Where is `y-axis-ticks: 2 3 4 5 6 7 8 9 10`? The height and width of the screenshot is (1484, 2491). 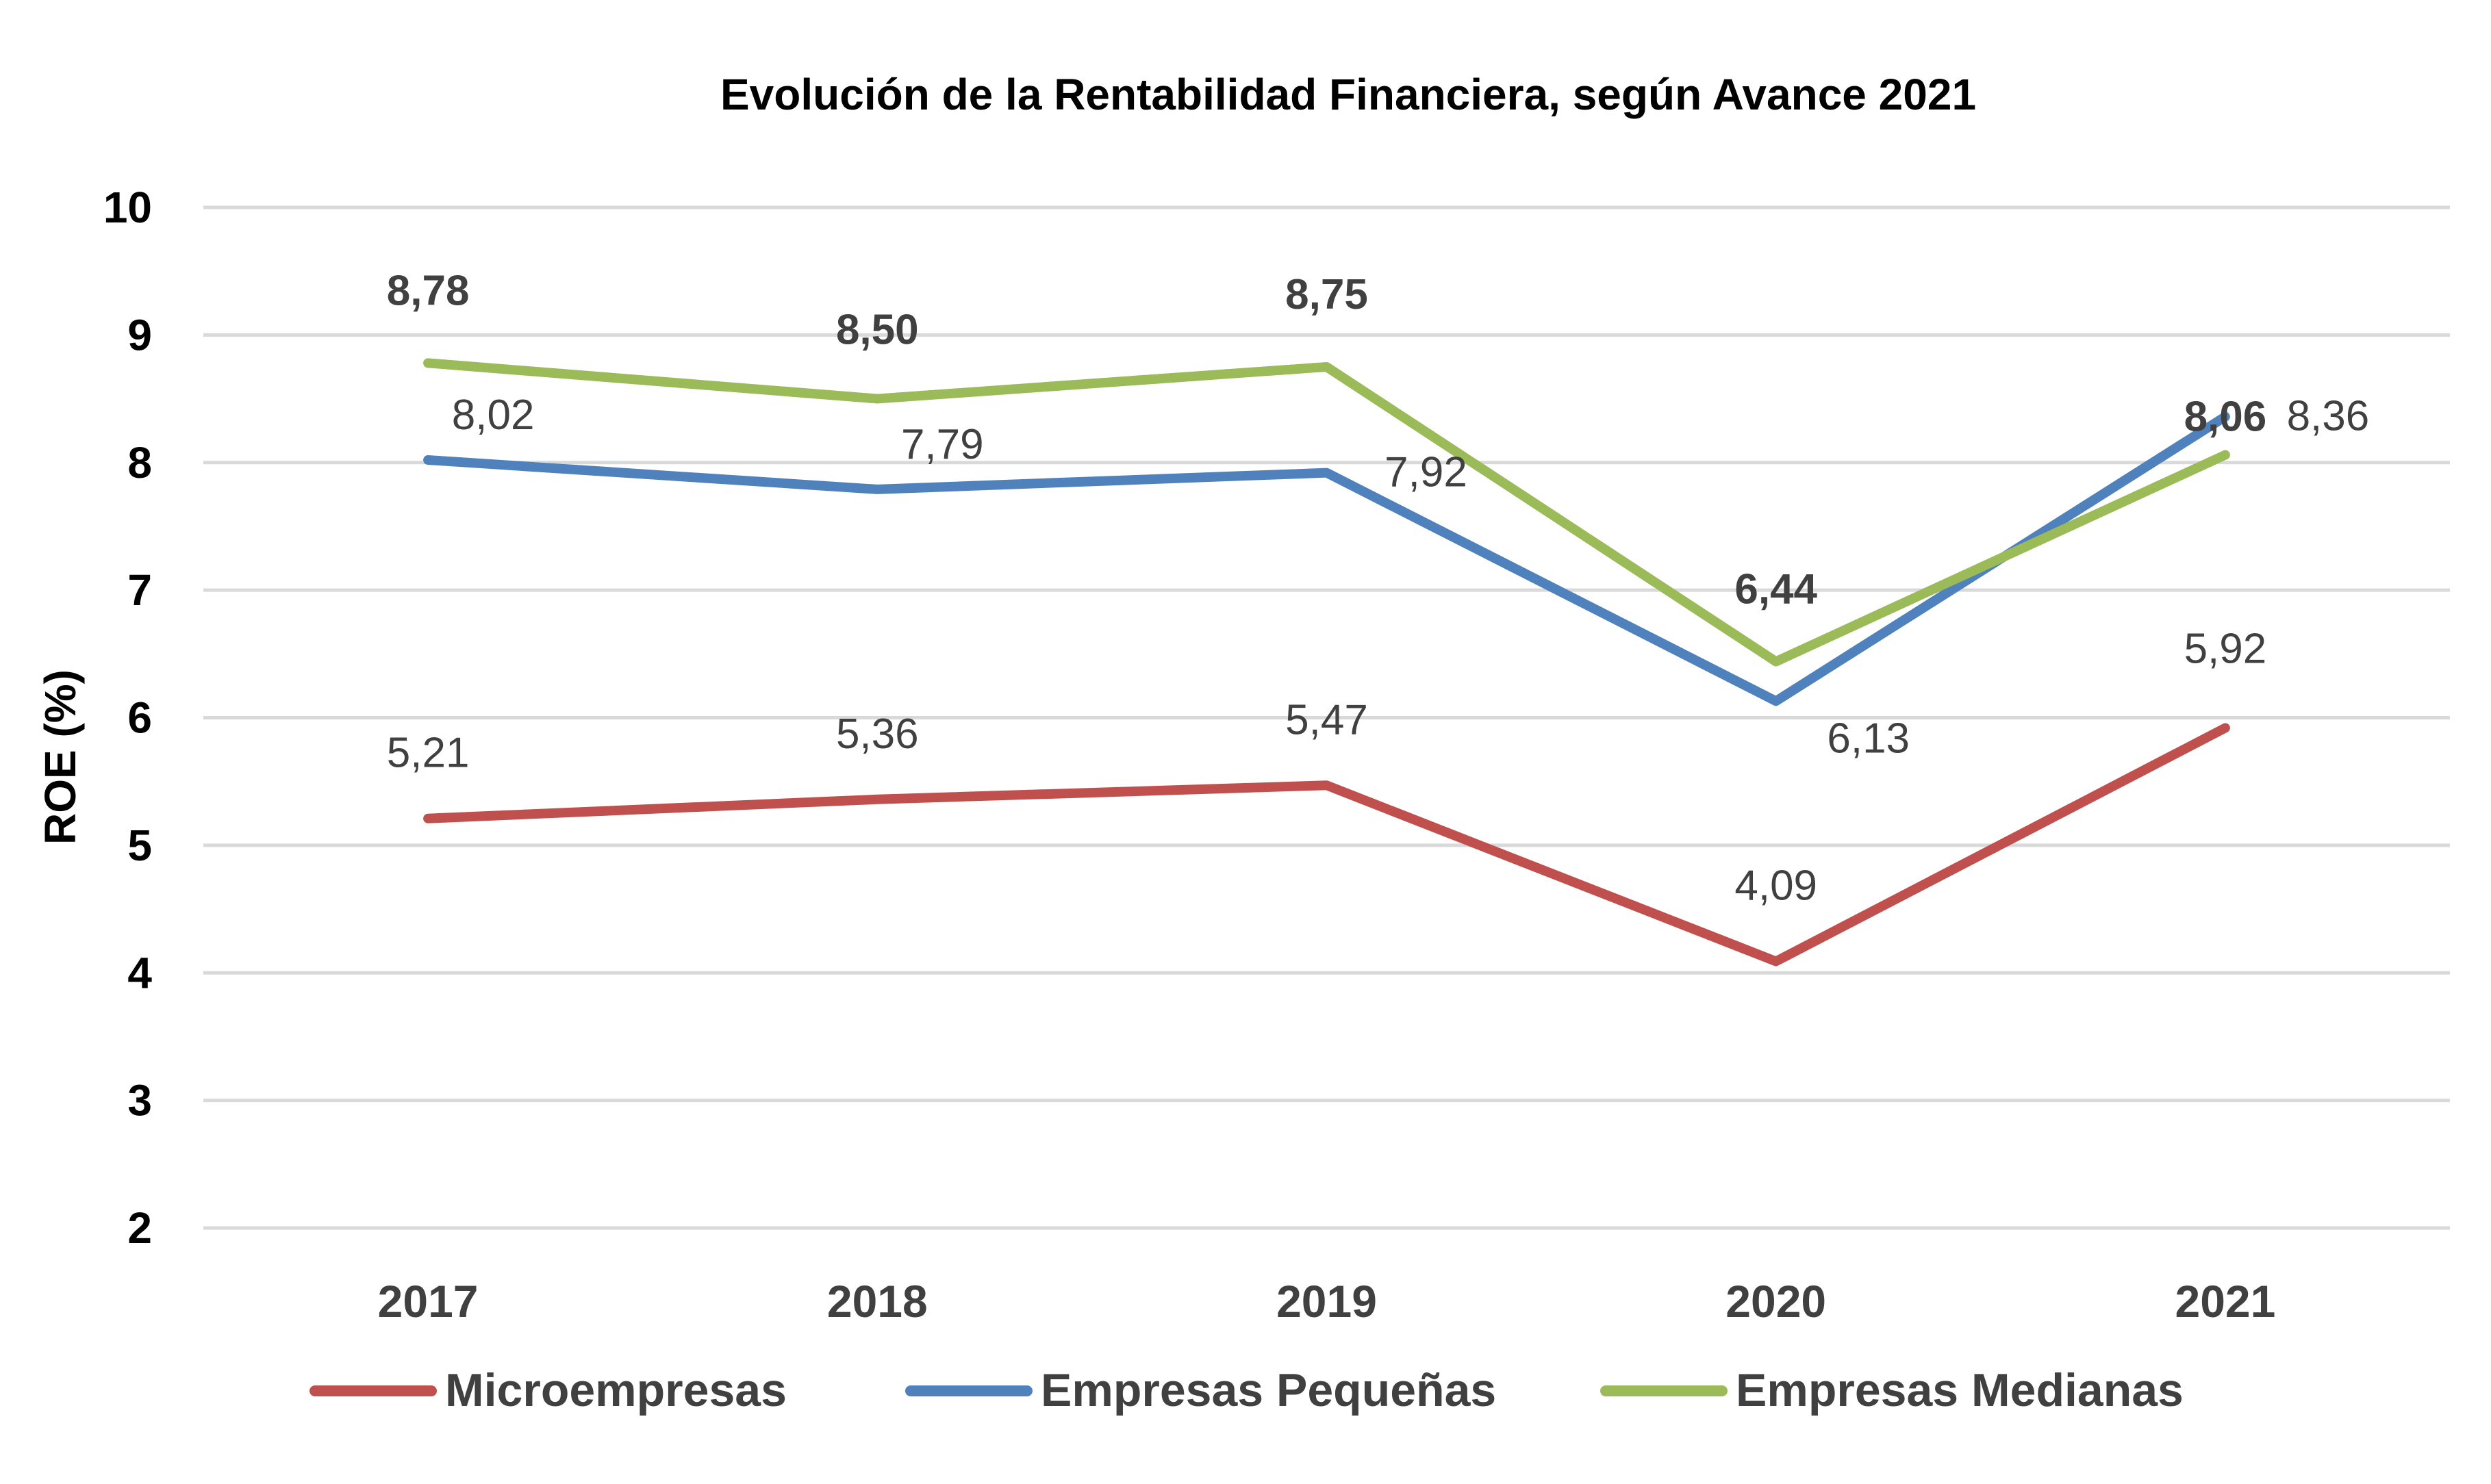 y-axis-ticks: 2 3 4 5 6 7 8 9 10 is located at coordinates (128, 718).